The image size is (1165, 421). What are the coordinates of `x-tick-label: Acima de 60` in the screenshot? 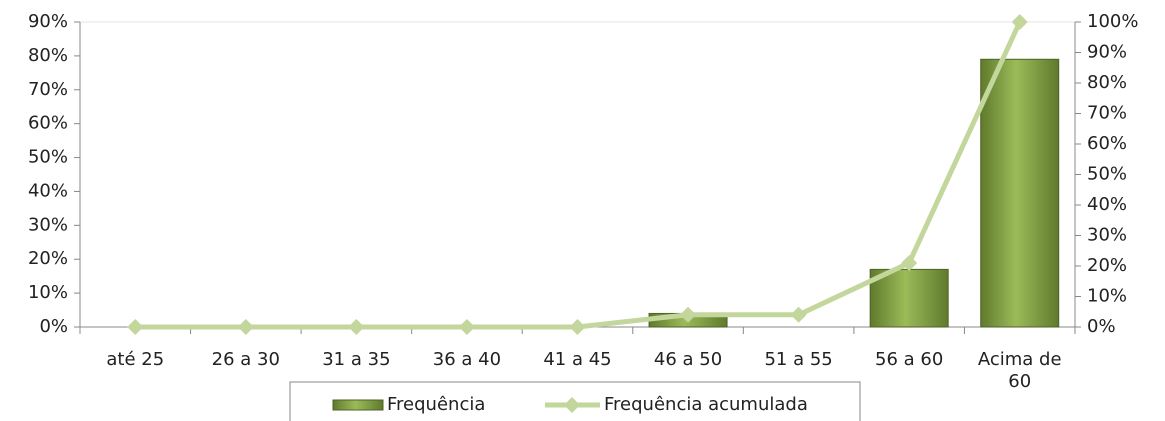 It's located at (1019, 370).